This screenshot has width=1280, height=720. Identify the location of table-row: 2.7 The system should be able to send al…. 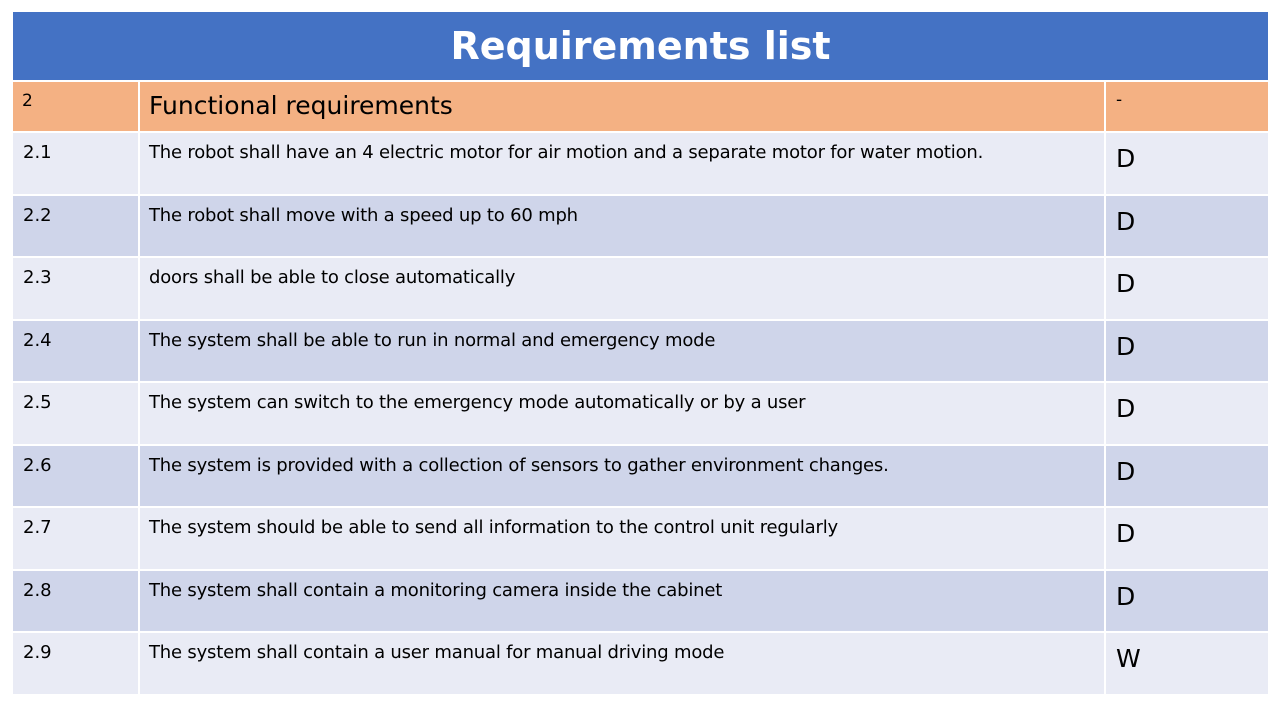
(640, 539).